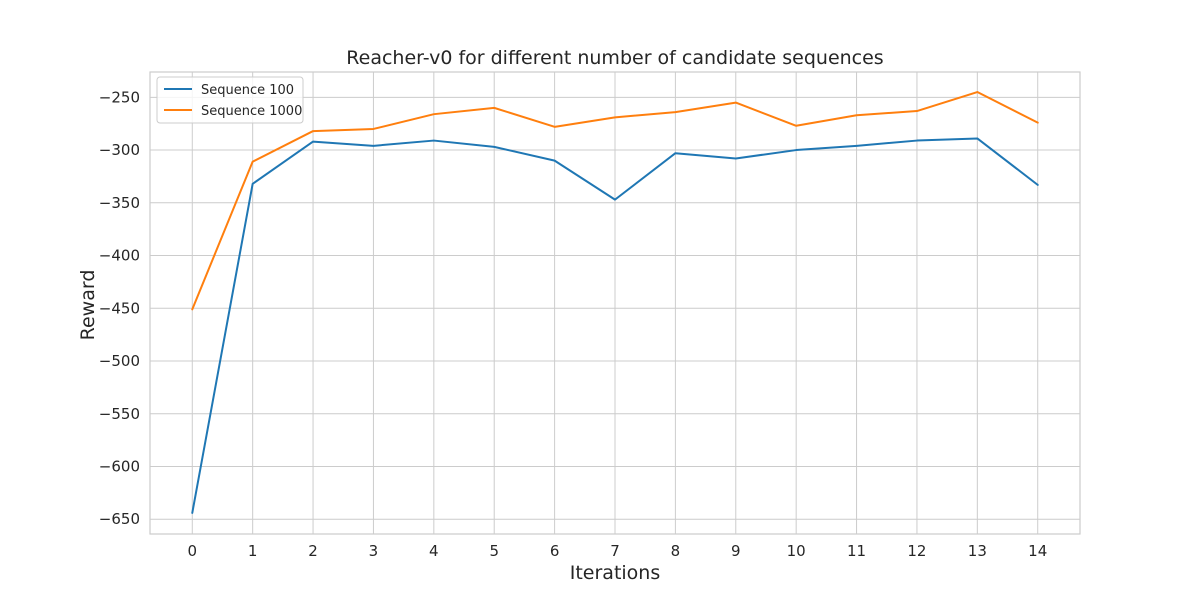  Describe the element at coordinates (977, 551) in the screenshot. I see `x-tick-label: 13` at that location.